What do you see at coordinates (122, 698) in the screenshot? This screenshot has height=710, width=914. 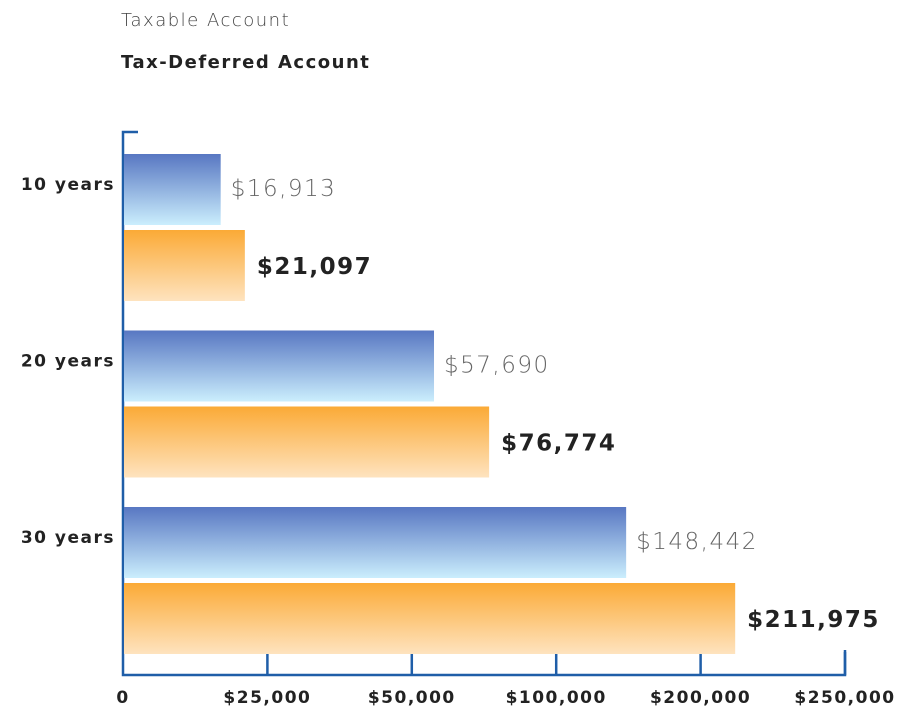 I see `x-tick-label: 0` at bounding box center [122, 698].